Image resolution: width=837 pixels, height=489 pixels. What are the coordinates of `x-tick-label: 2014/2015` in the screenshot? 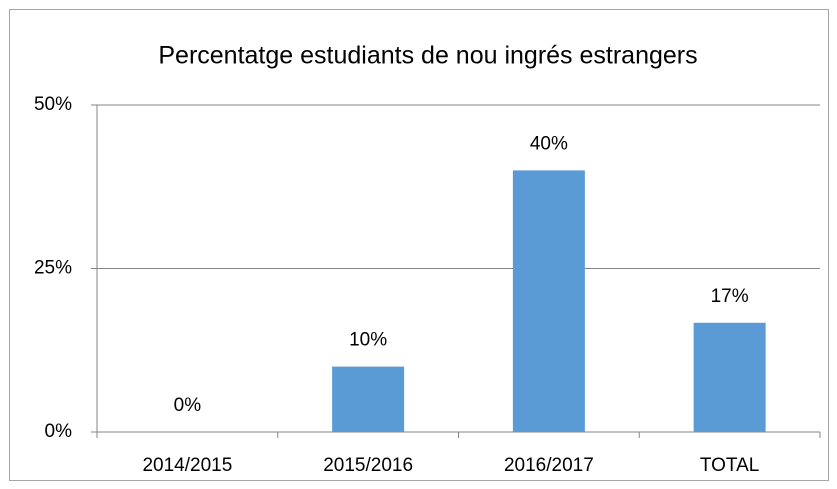 It's located at (187, 465).